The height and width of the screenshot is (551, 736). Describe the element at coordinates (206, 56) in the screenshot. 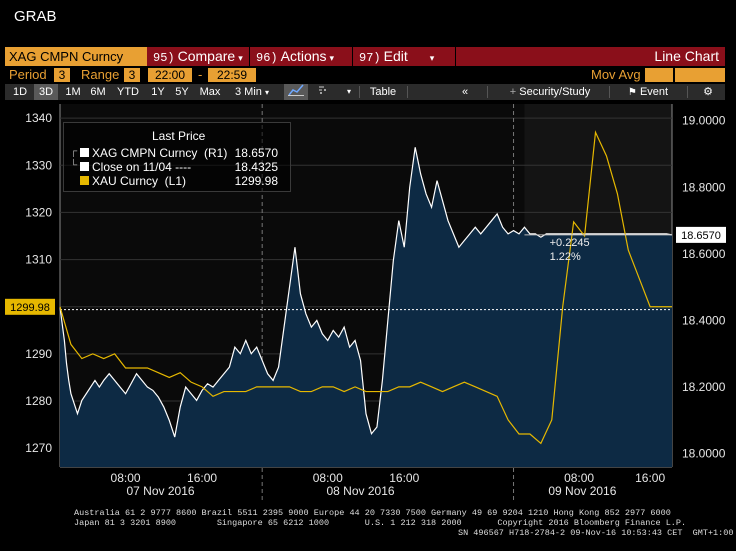

I see `compare-menu-label: Compare` at that location.